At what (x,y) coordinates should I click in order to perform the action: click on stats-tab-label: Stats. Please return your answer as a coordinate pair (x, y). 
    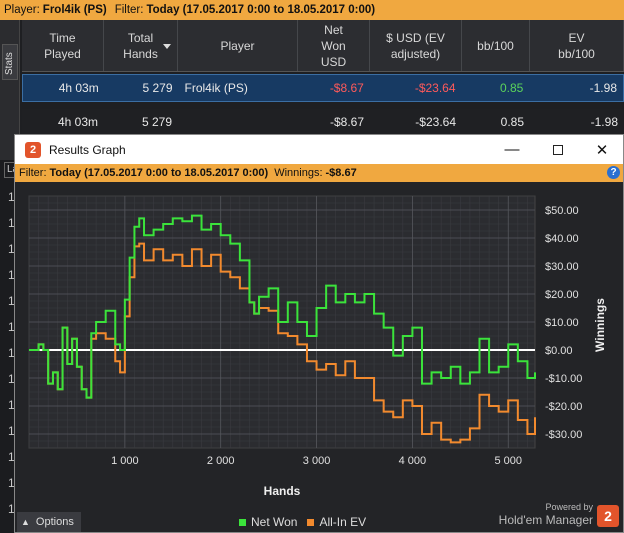
    Looking at the image, I should click on (9, 63).